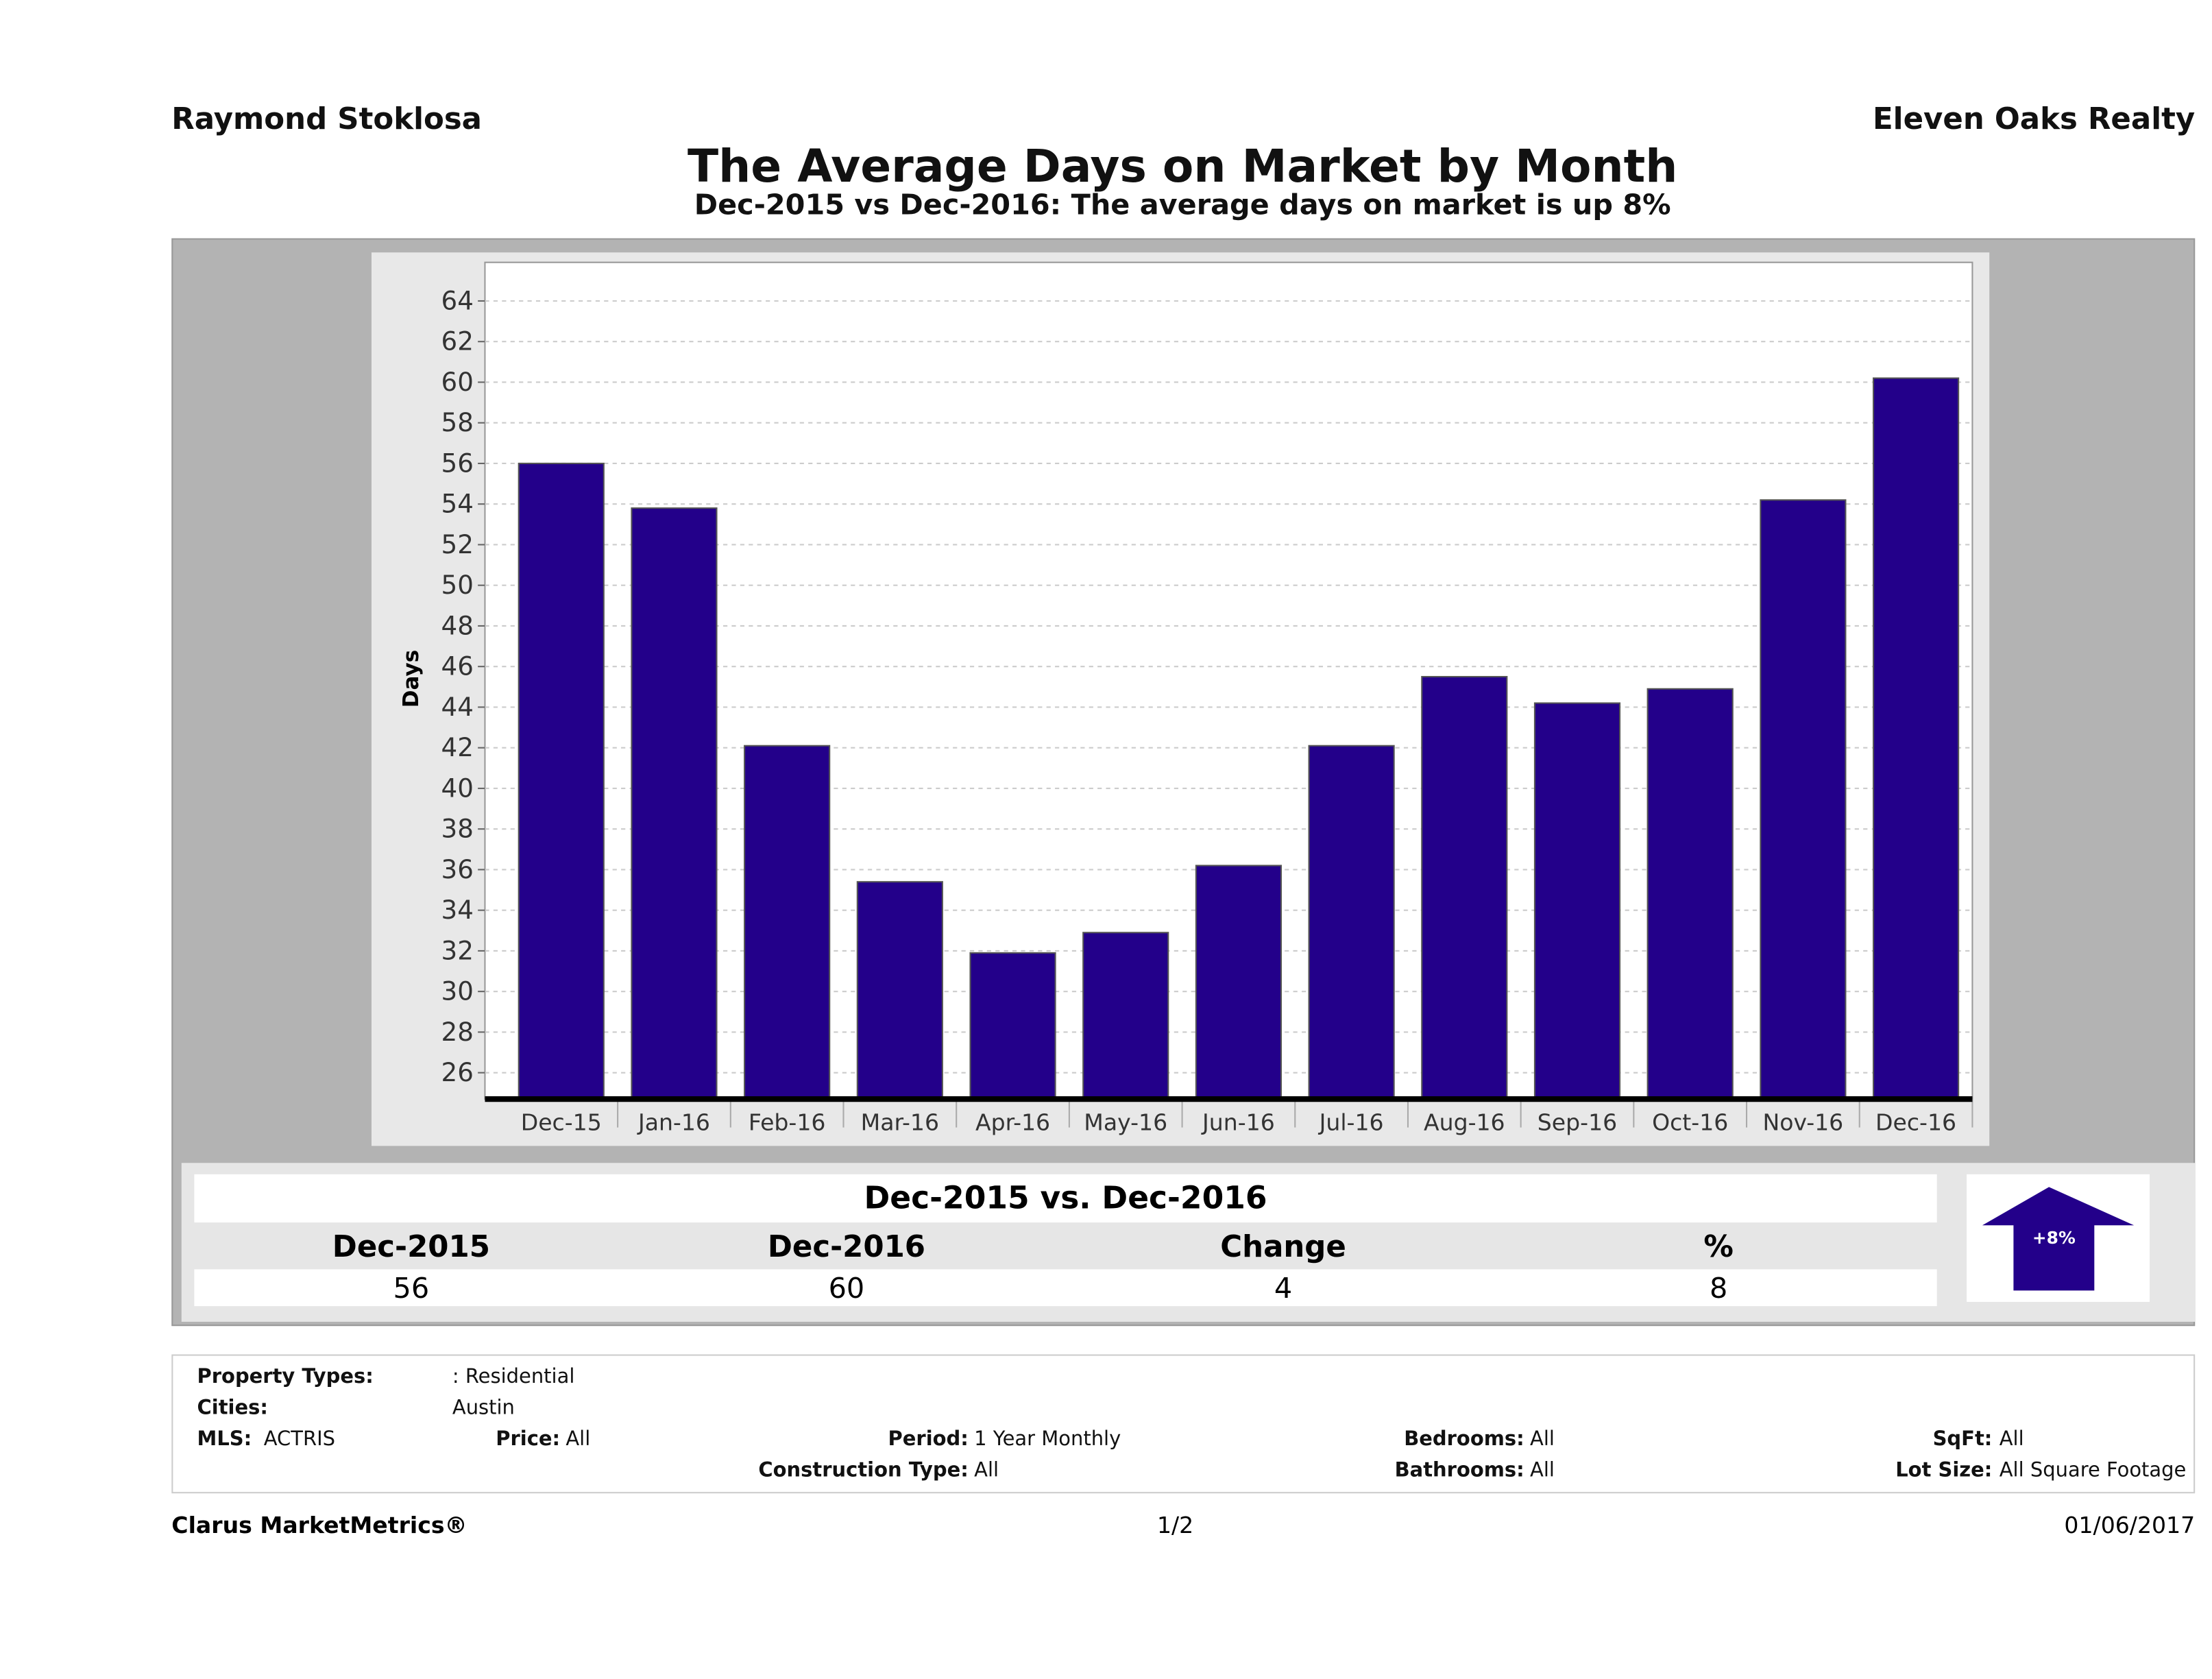 The height and width of the screenshot is (1679, 2212). Describe the element at coordinates (864, 1470) in the screenshot. I see `construction-label: Construction Type:` at that location.